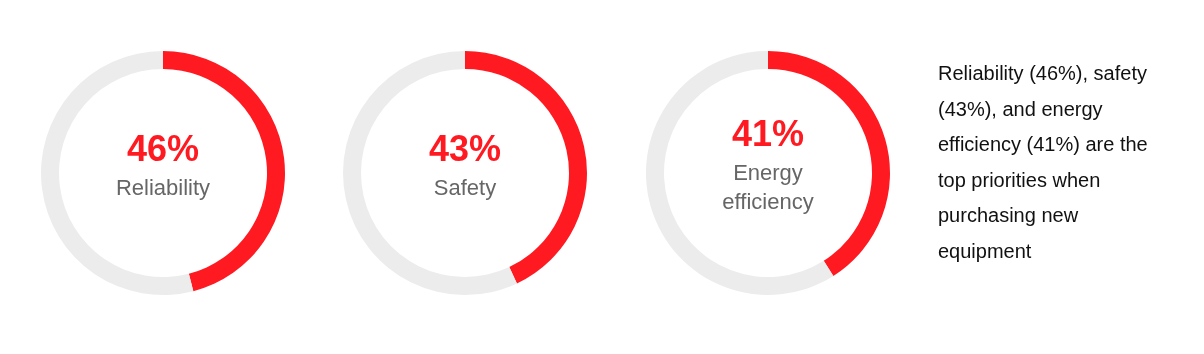 This screenshot has height=354, width=1204. Describe the element at coordinates (465, 187) in the screenshot. I see `slice-label: Safety` at that location.